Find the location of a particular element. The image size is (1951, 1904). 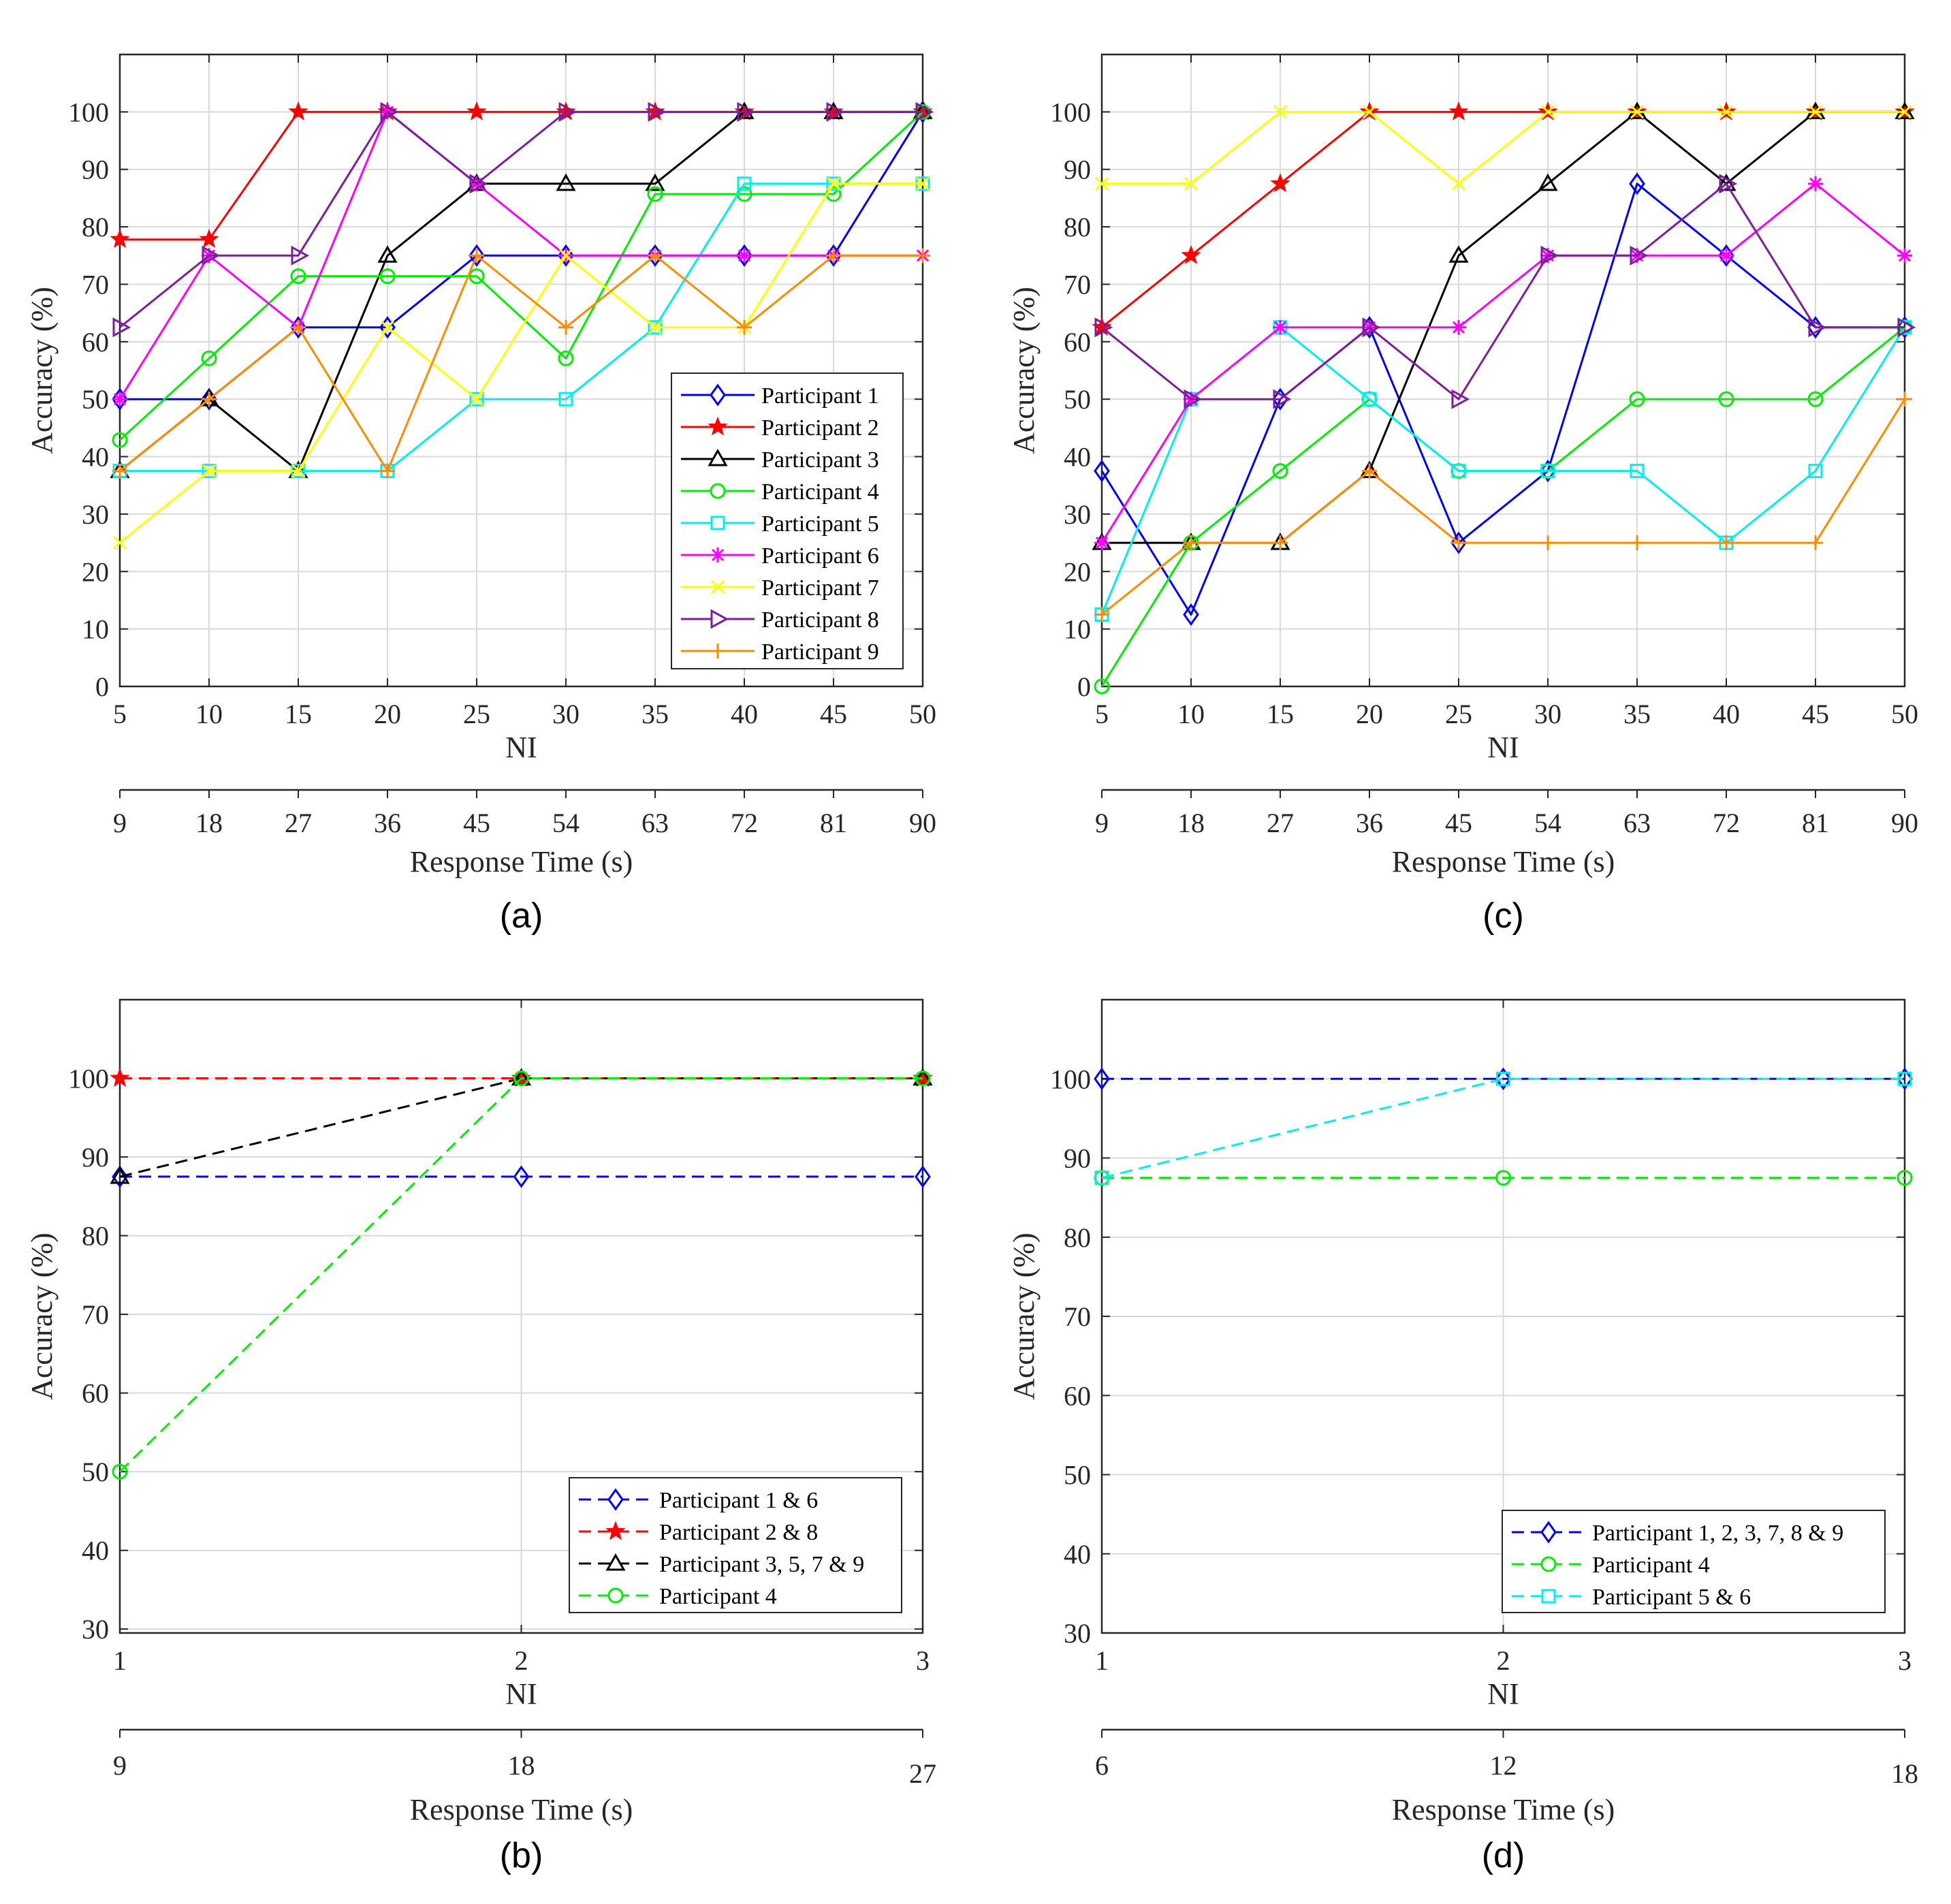

x-tick-label: 45 is located at coordinates (1815, 714).